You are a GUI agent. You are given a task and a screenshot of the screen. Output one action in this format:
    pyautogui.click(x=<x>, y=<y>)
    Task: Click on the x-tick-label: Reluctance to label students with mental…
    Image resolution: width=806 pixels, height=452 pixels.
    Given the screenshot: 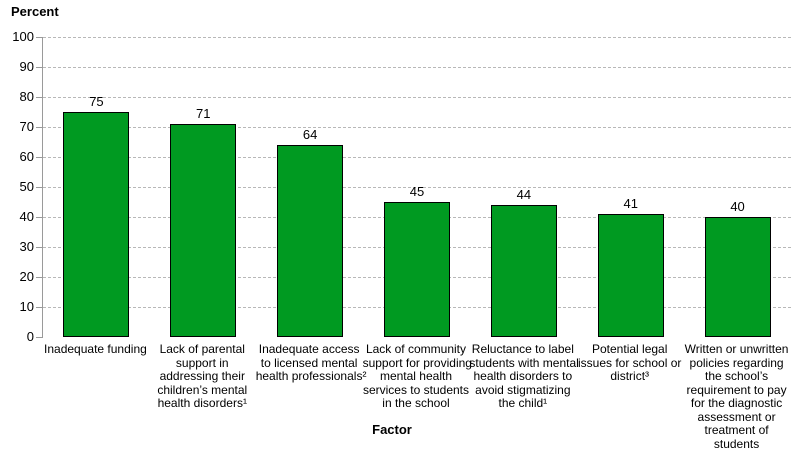 What is the action you would take?
    pyautogui.click(x=524, y=376)
    